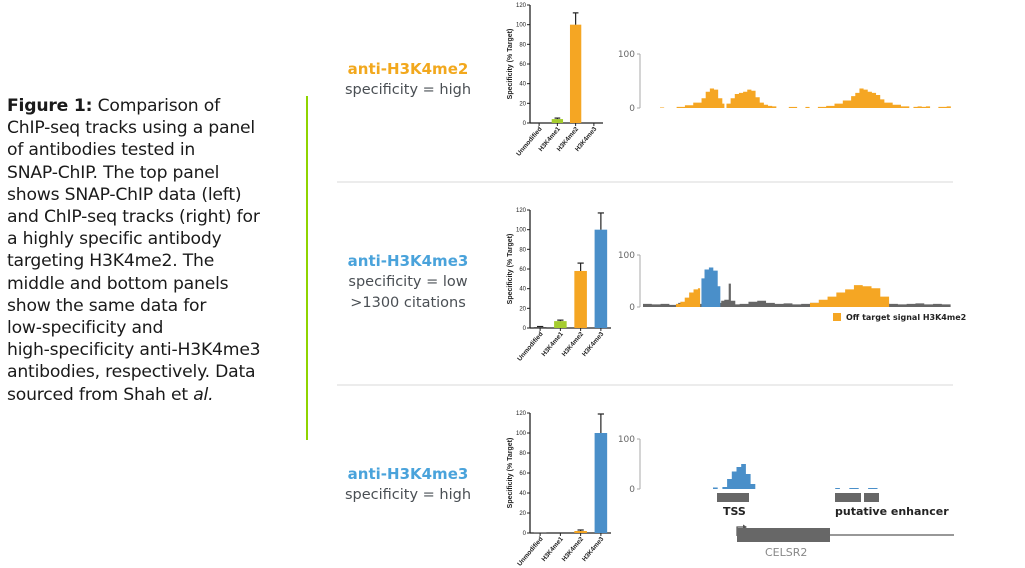 Image resolution: width=1025 pixels, height=568 pixels. I want to click on specificity-text: specificity = low, so click(408, 282).